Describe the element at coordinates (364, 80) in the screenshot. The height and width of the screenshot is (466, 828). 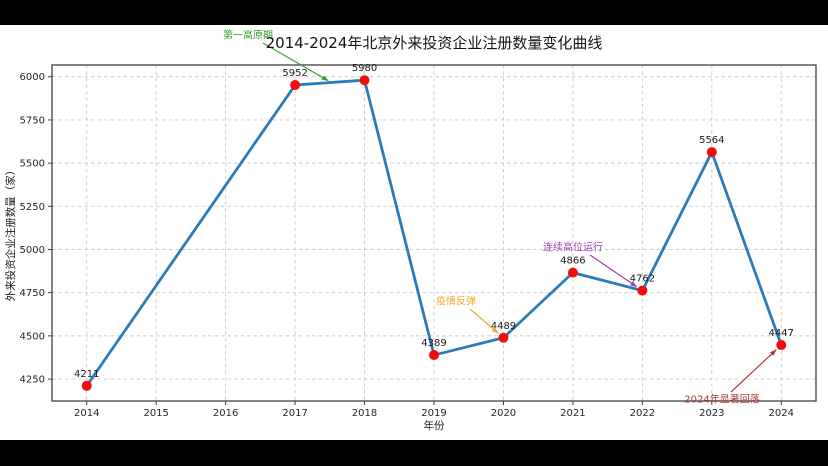
I see `data-point-marker-2018` at that location.